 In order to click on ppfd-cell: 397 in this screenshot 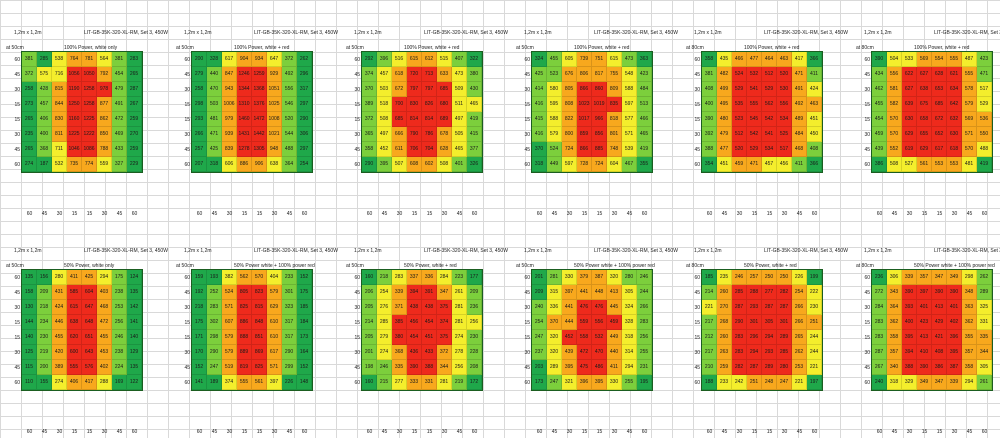, I will do `click(924, 292)`.